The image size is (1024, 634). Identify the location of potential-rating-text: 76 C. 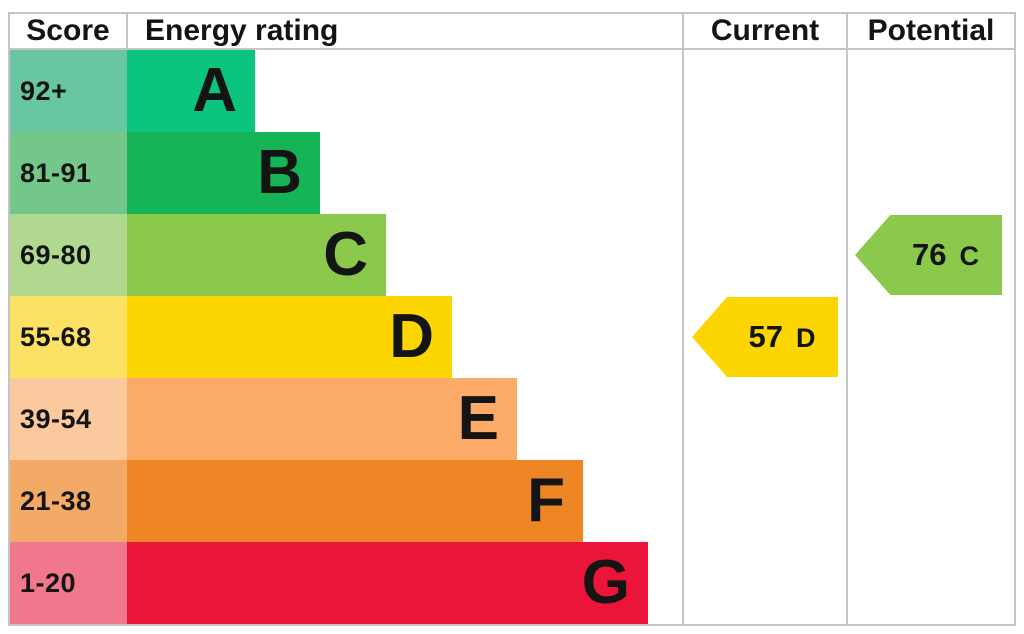
(928, 255).